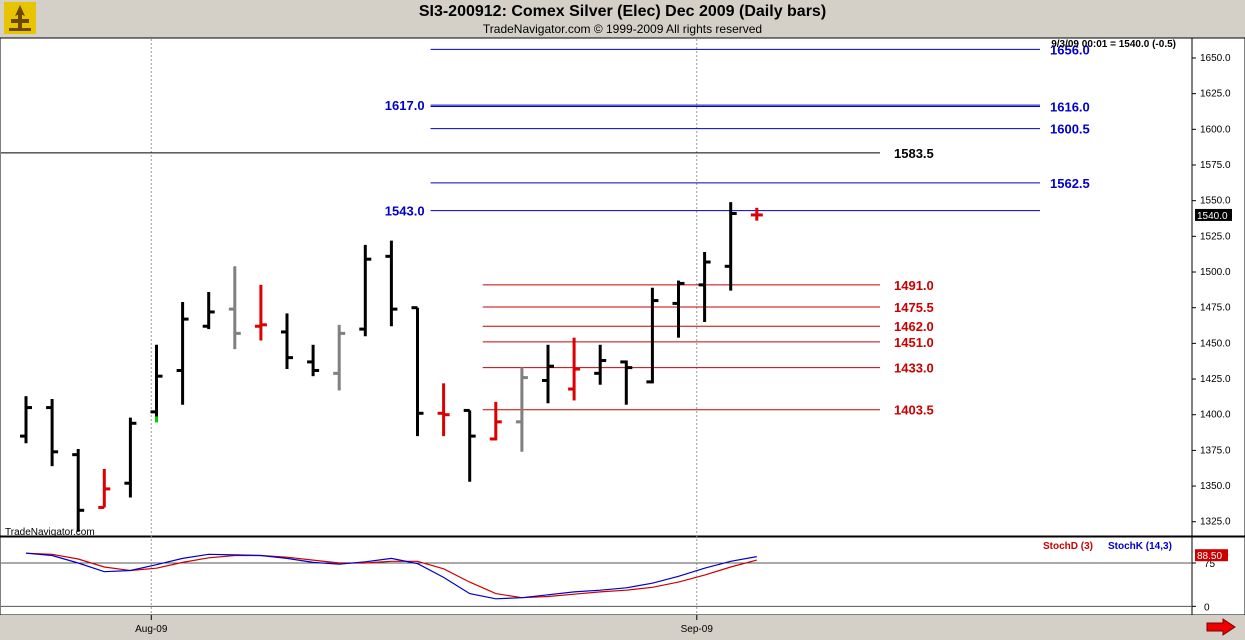 The width and height of the screenshot is (1245, 640). Describe the element at coordinates (914, 307) in the screenshot. I see `level-label: 1475.5` at that location.